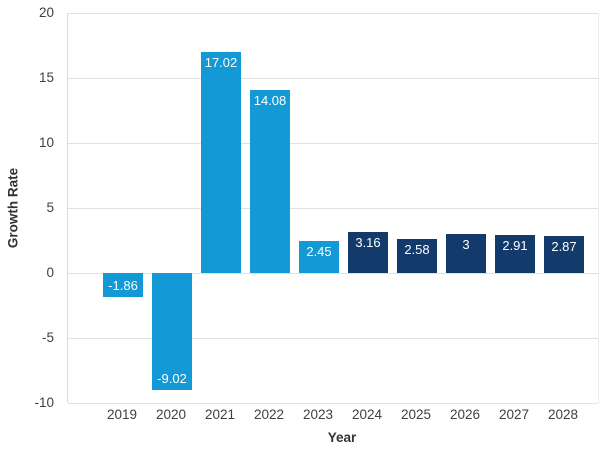 The height and width of the screenshot is (451, 600). Describe the element at coordinates (172, 332) in the screenshot. I see `bar-2020: -9.02` at that location.